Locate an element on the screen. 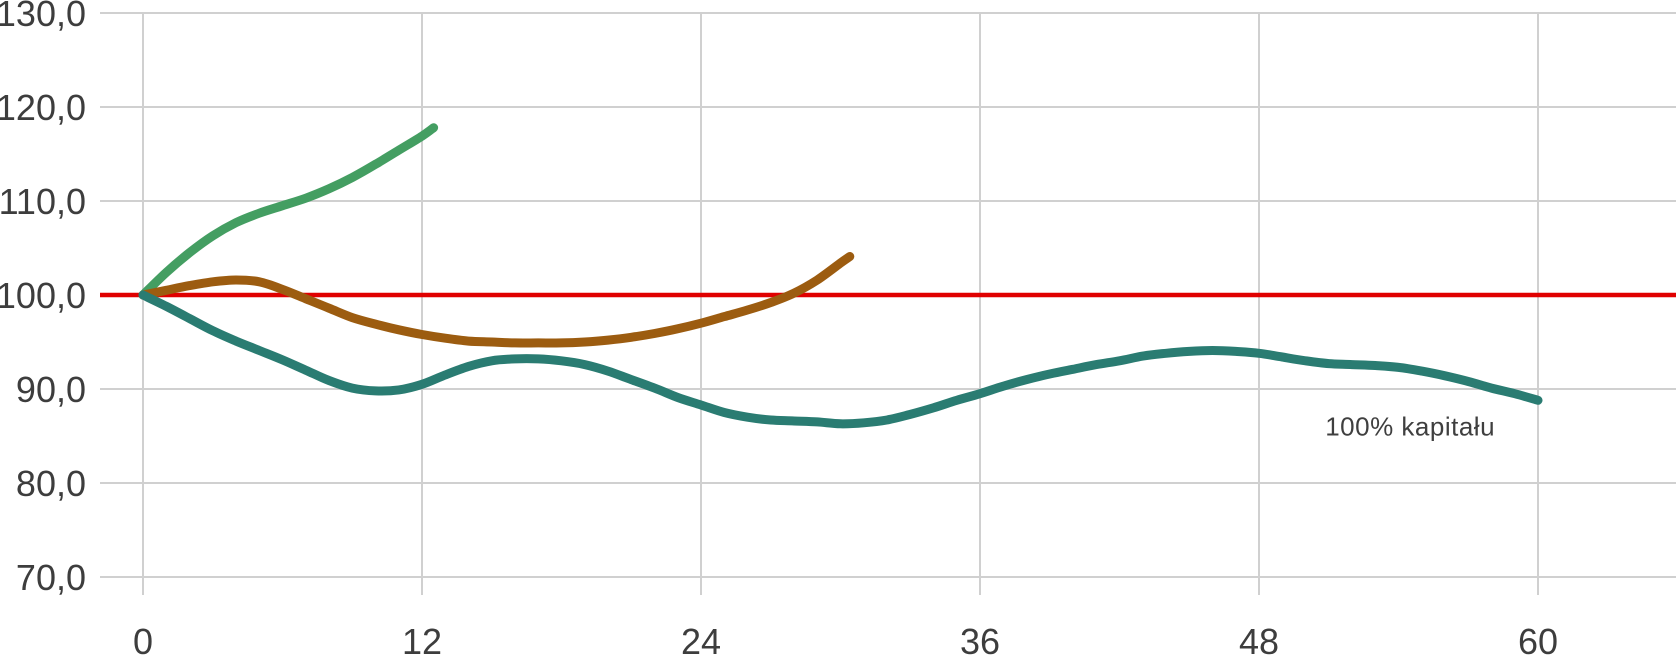  x-tick-label: 48 is located at coordinates (1259, 640).